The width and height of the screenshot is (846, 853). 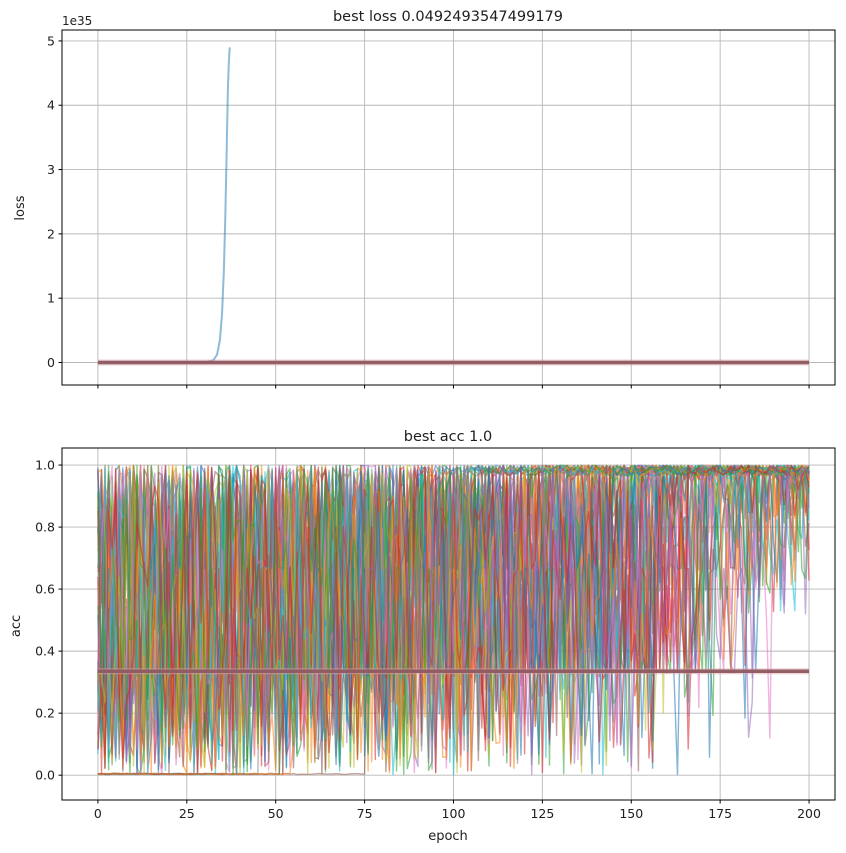 What do you see at coordinates (164, 205) in the screenshot?
I see `diverged-run-loss-line` at bounding box center [164, 205].